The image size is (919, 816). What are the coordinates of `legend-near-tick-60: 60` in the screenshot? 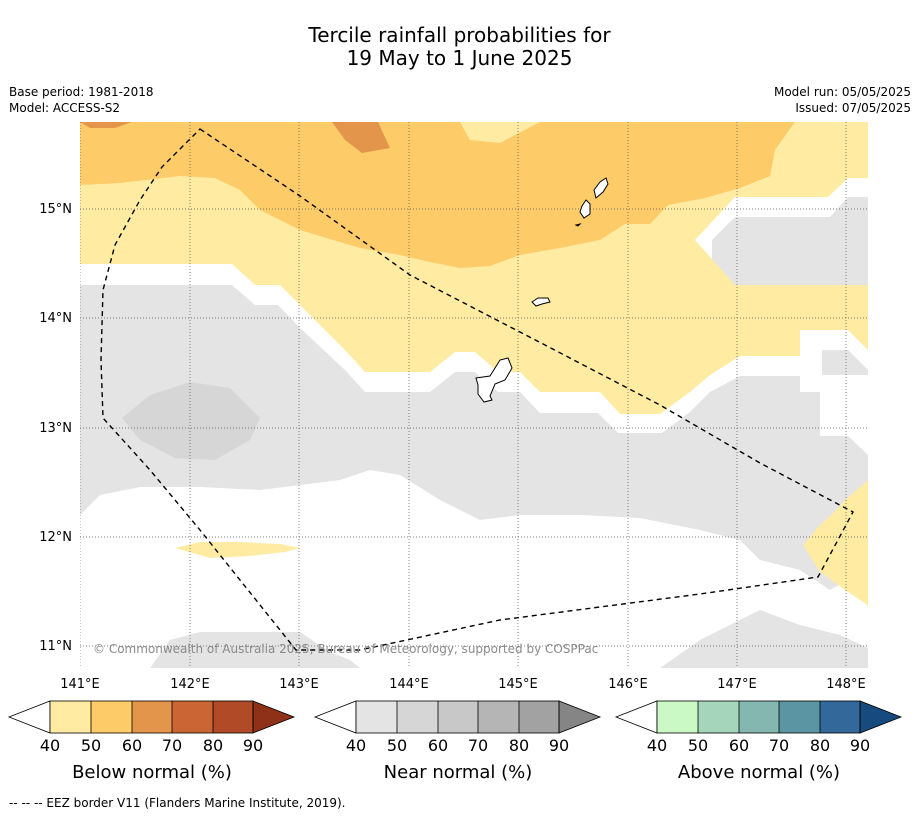 It's located at (438, 745).